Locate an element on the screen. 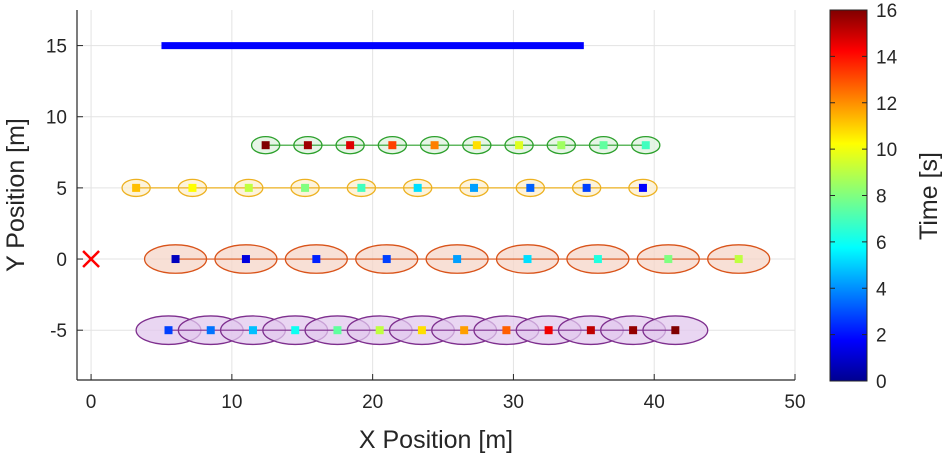 This screenshot has width=947, height=456. x-tick-label: 40 is located at coordinates (654, 402).